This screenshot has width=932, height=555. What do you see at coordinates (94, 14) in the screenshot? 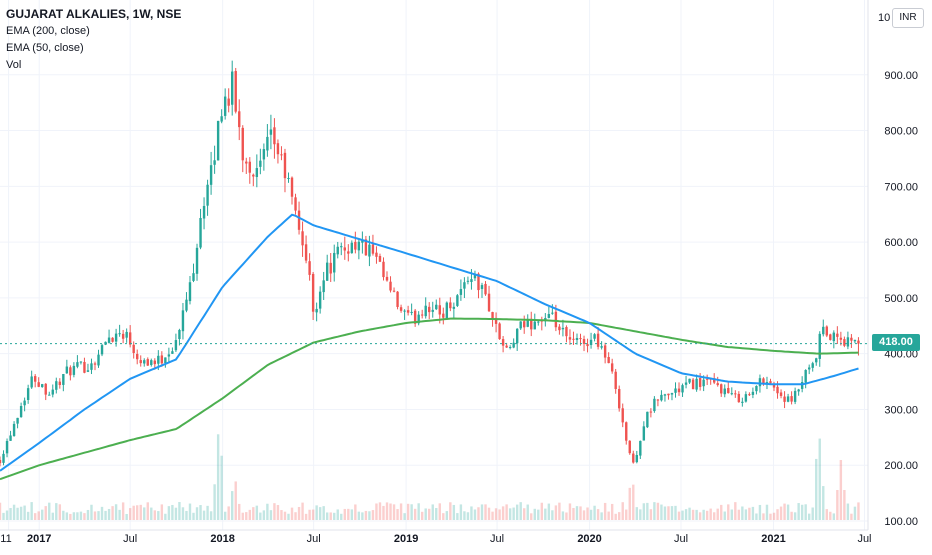
I see `symbol-title: GUJARAT ALKALIES, 1W, NSE` at bounding box center [94, 14].